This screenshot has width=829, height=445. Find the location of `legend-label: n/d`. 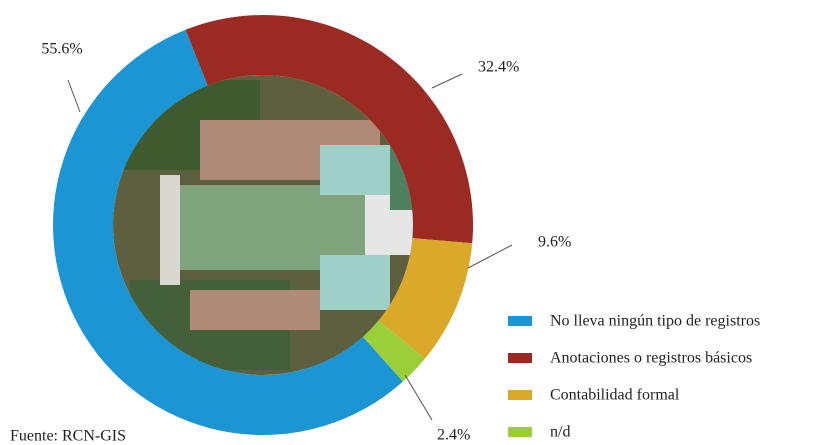

legend-label: n/d is located at coordinates (560, 432).